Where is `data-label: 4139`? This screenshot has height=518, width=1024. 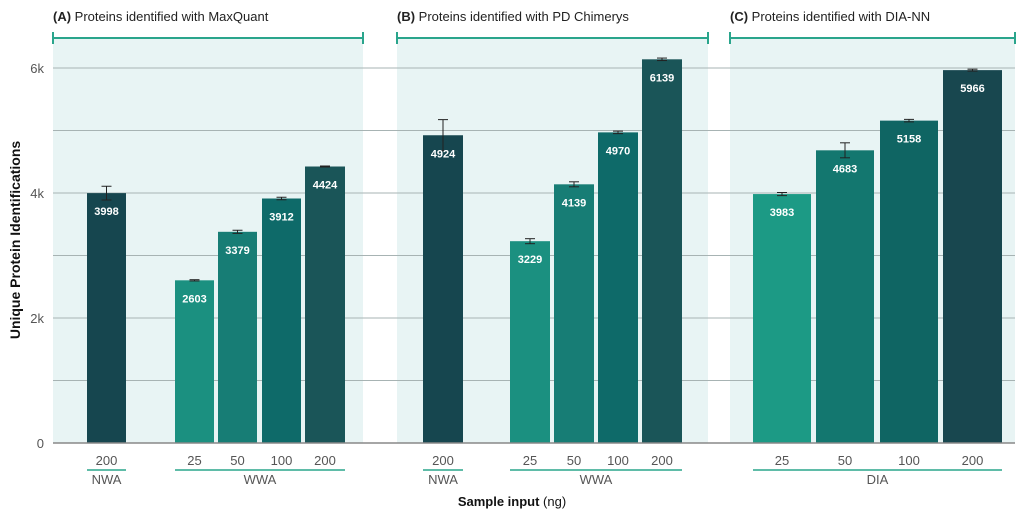
data-label: 4139 is located at coordinates (574, 203).